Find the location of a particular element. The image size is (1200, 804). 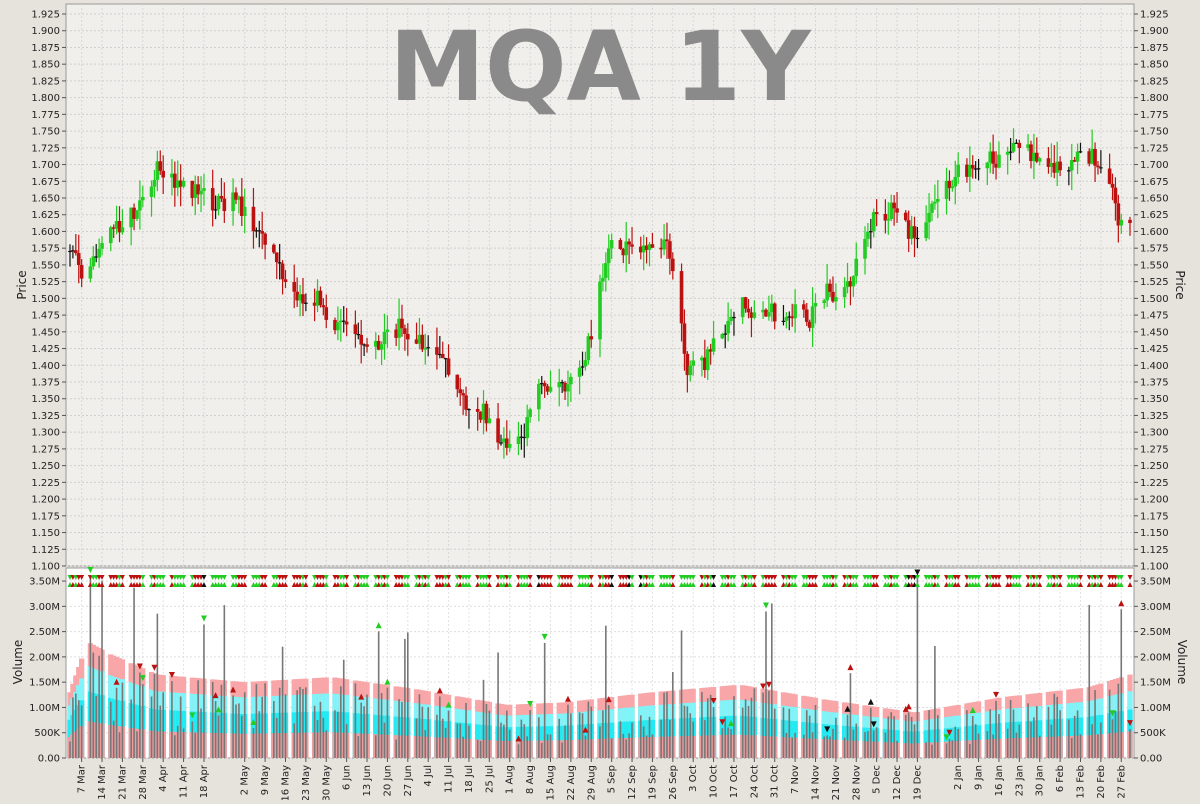

date-tick-label: 31 Oct is located at coordinates (775, 781).